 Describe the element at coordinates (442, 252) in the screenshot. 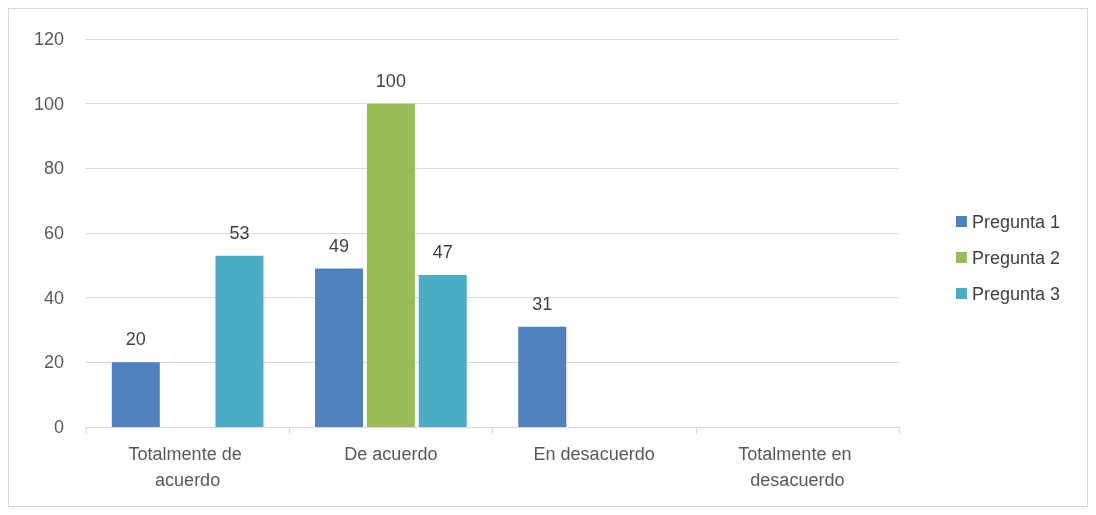

I see `data-label: 47` at that location.